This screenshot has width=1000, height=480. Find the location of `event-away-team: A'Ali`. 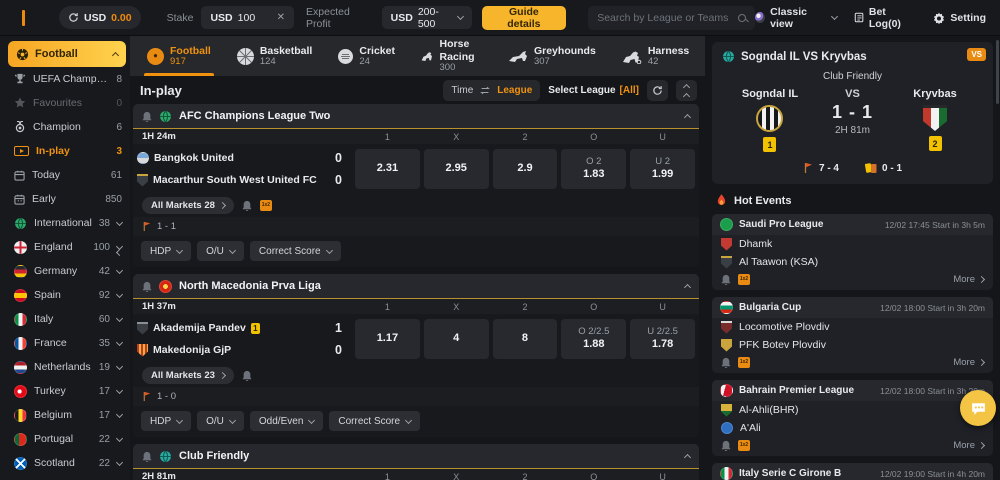

event-away-team: A'Ali is located at coordinates (852, 428).